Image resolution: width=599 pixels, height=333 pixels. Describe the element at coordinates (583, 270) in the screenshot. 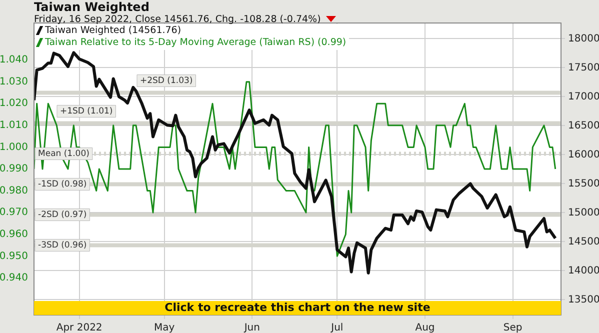

I see `y2-tick-label: 14000` at that location.